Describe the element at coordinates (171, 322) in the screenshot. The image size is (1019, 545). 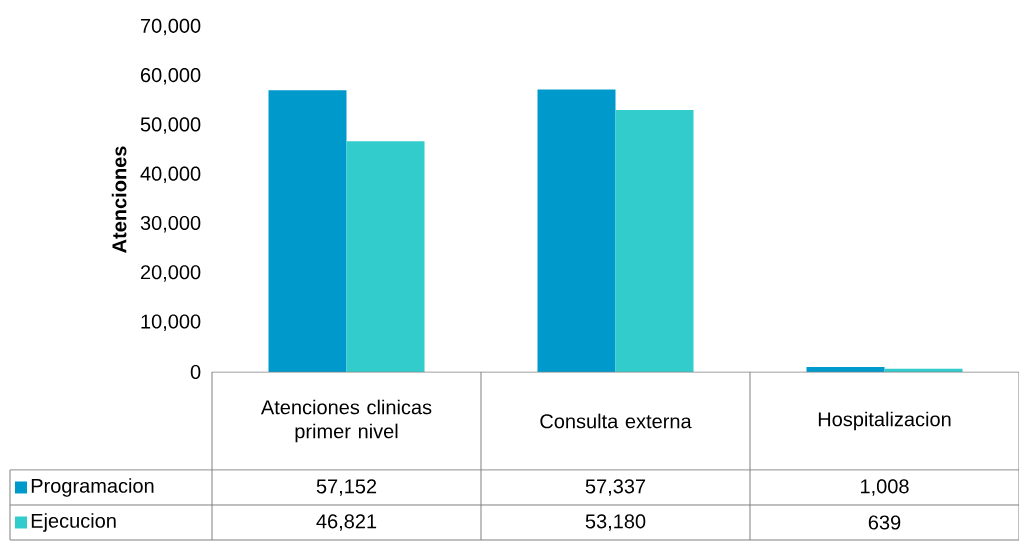
I see `y-tick-label: 10,000` at that location.